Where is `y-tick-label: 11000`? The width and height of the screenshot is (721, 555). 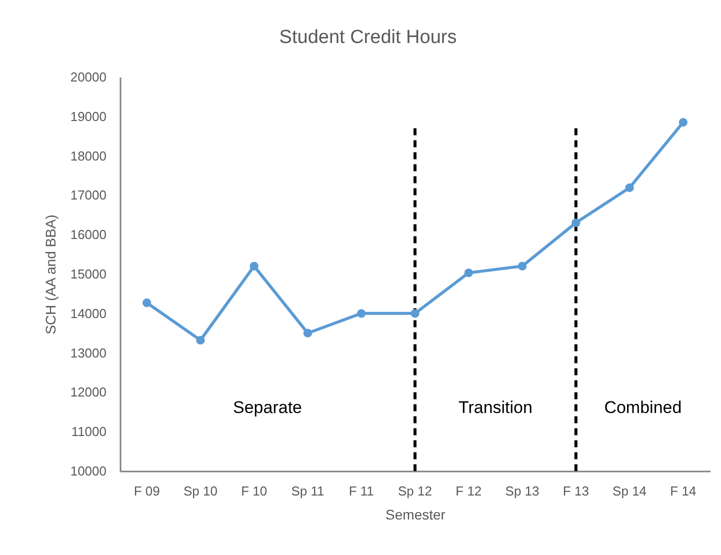 y-tick-label: 11000 is located at coordinates (88, 432).